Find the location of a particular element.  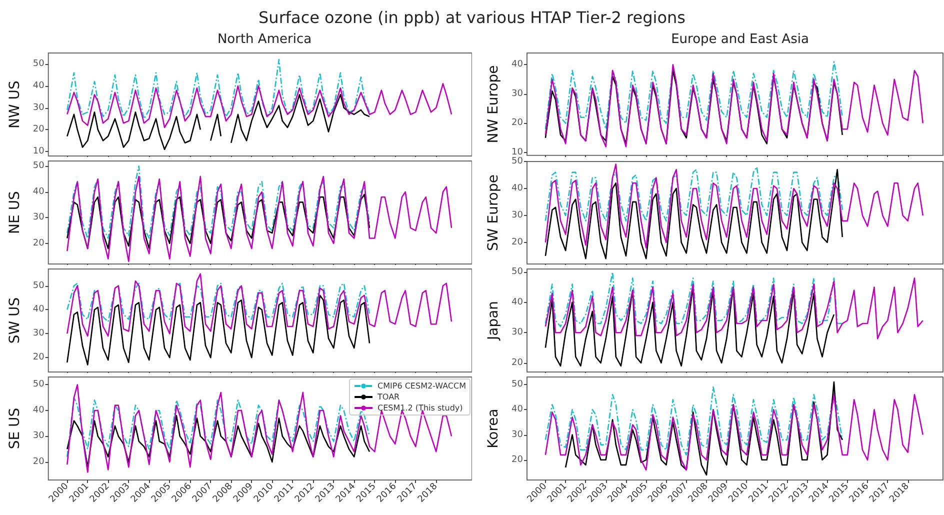

chart-subtitle: Europe and East Asia is located at coordinates (740, 39).